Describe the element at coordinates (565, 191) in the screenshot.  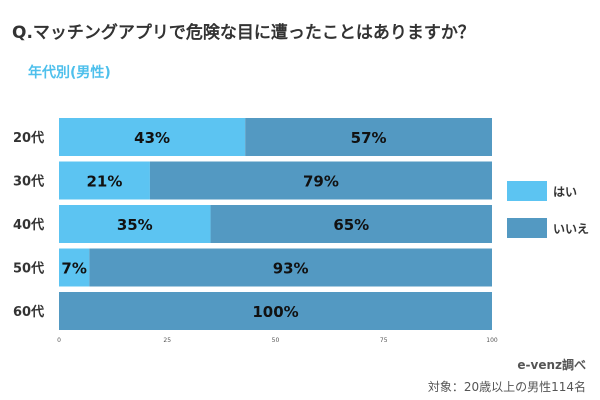
I see `legend-label-yes: はい` at that location.